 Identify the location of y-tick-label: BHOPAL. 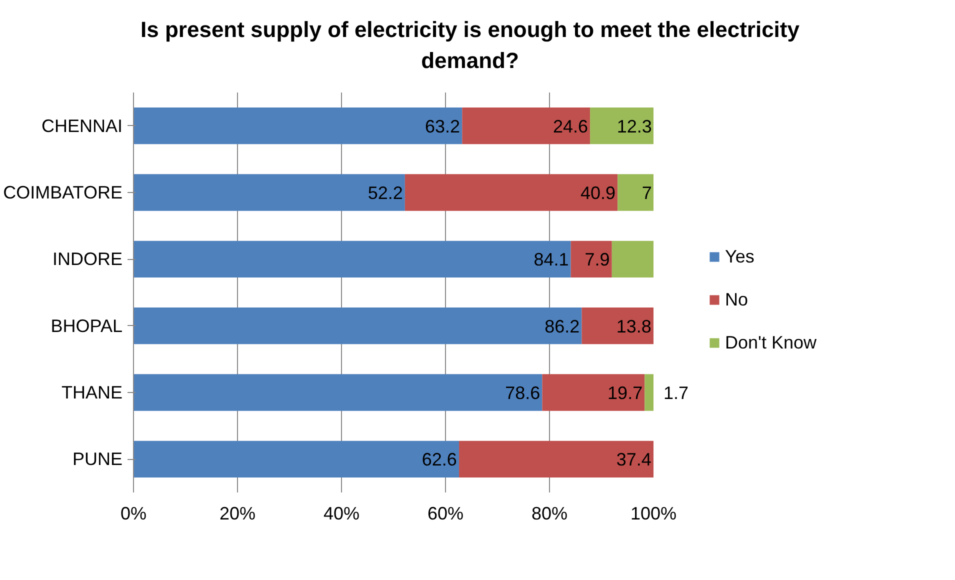
(86, 325).